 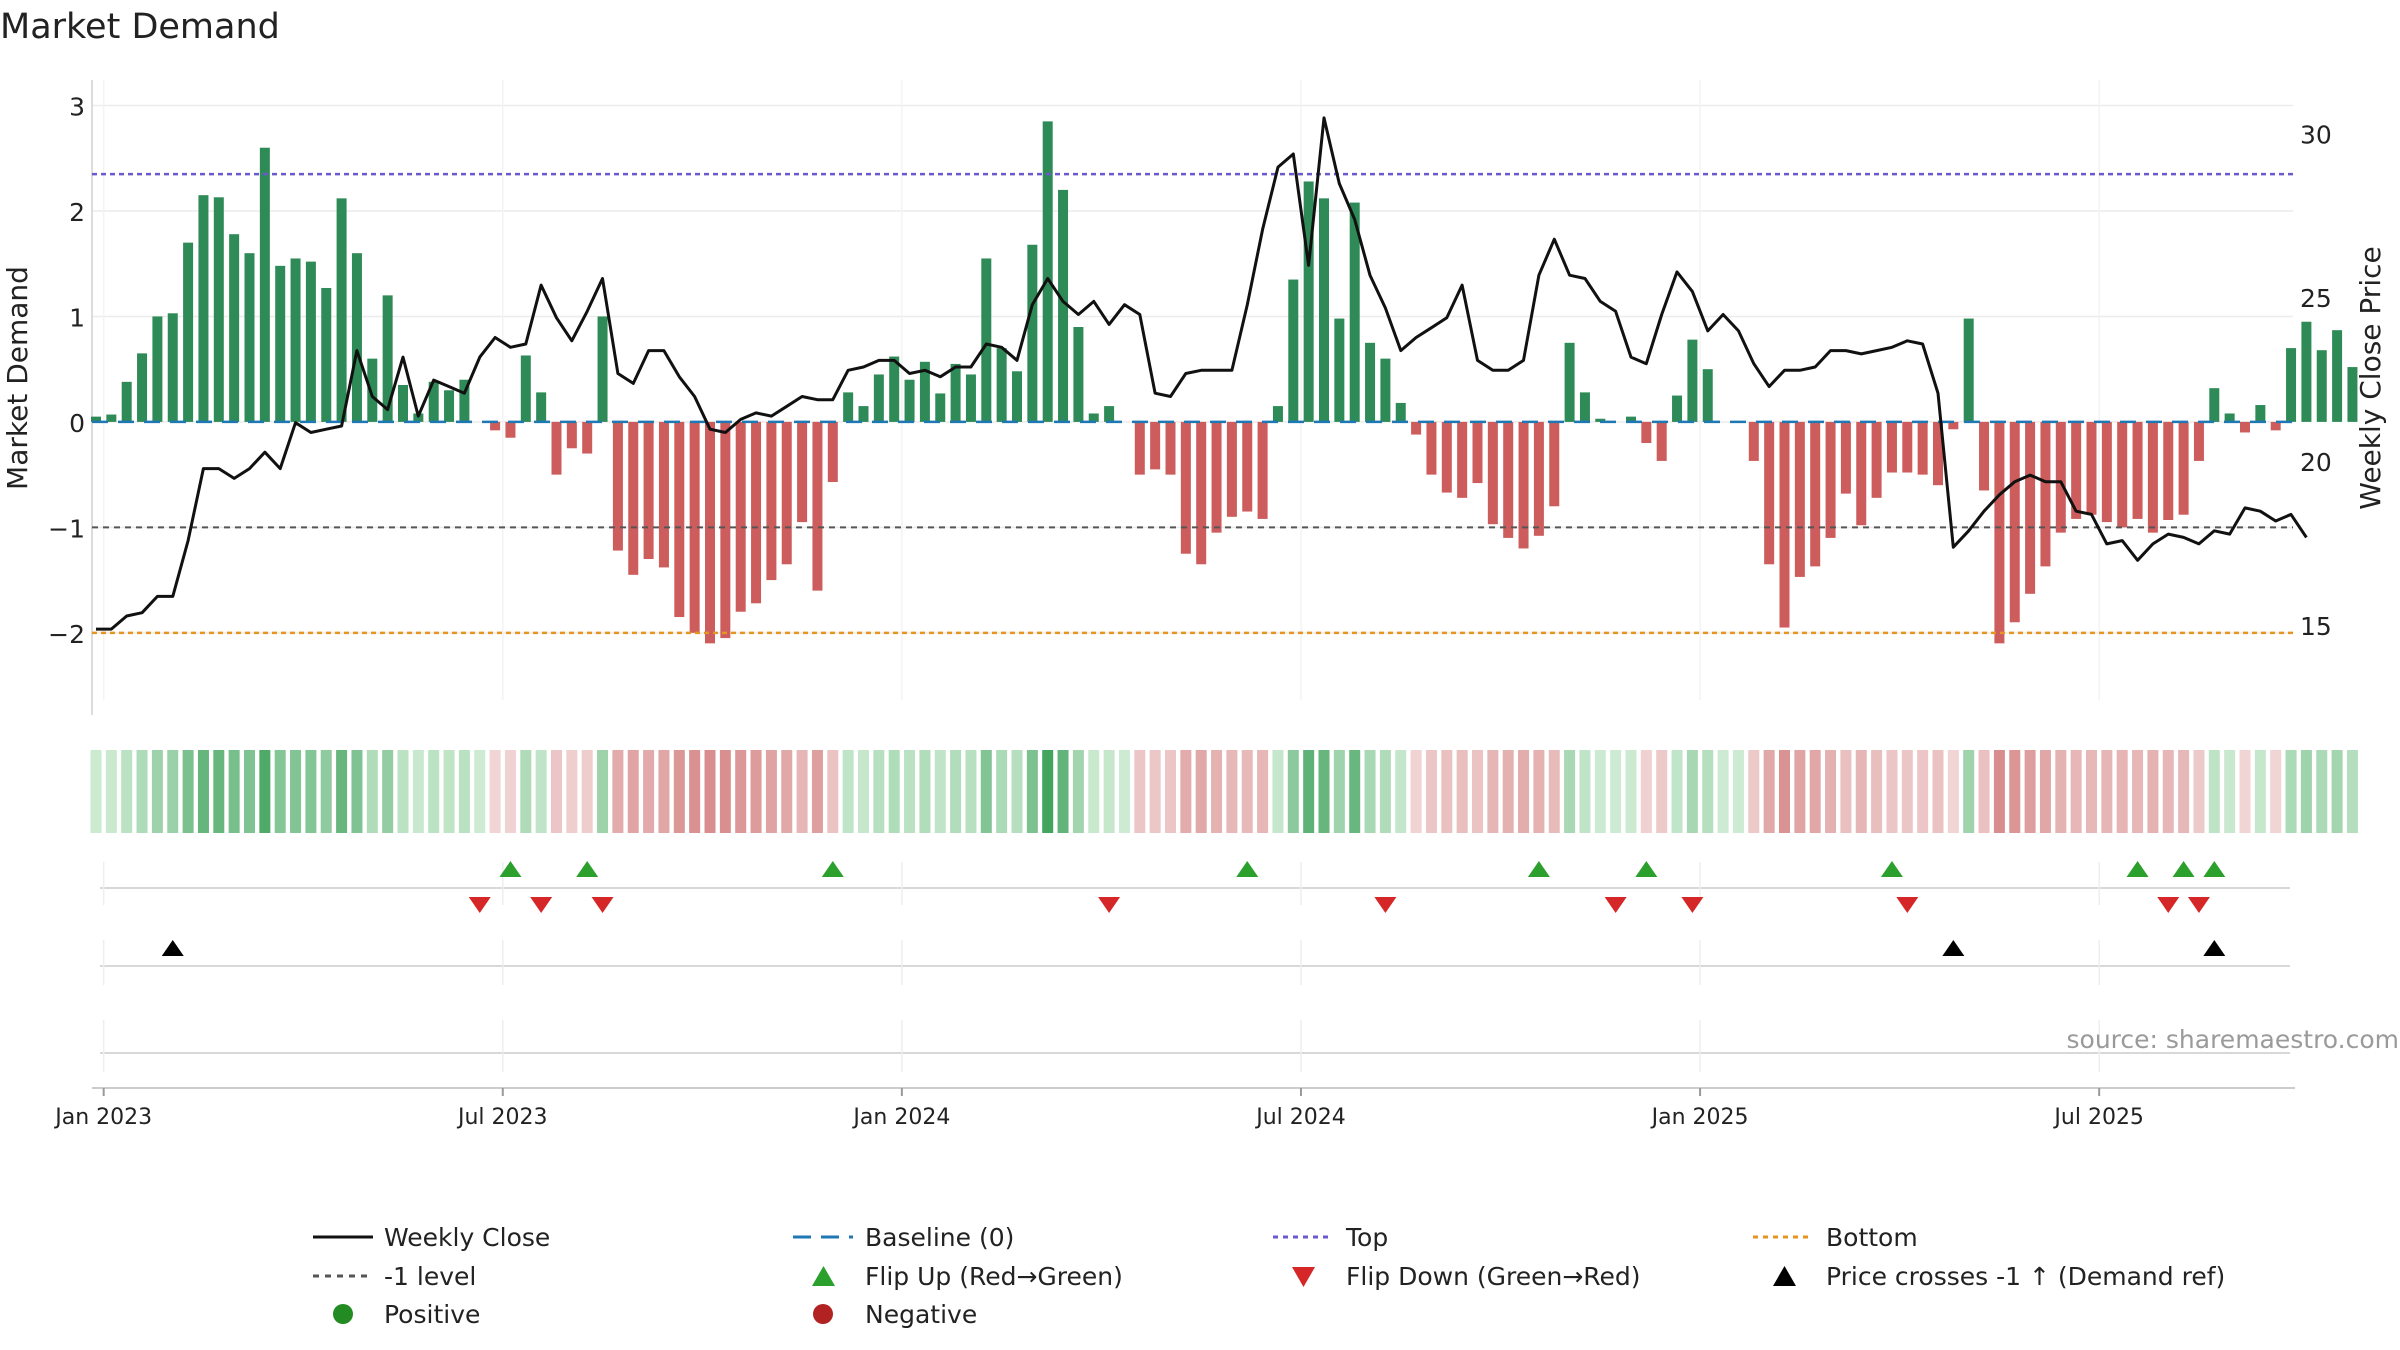 What do you see at coordinates (1692, 905) in the screenshot?
I see `flip-down-marker` at bounding box center [1692, 905].